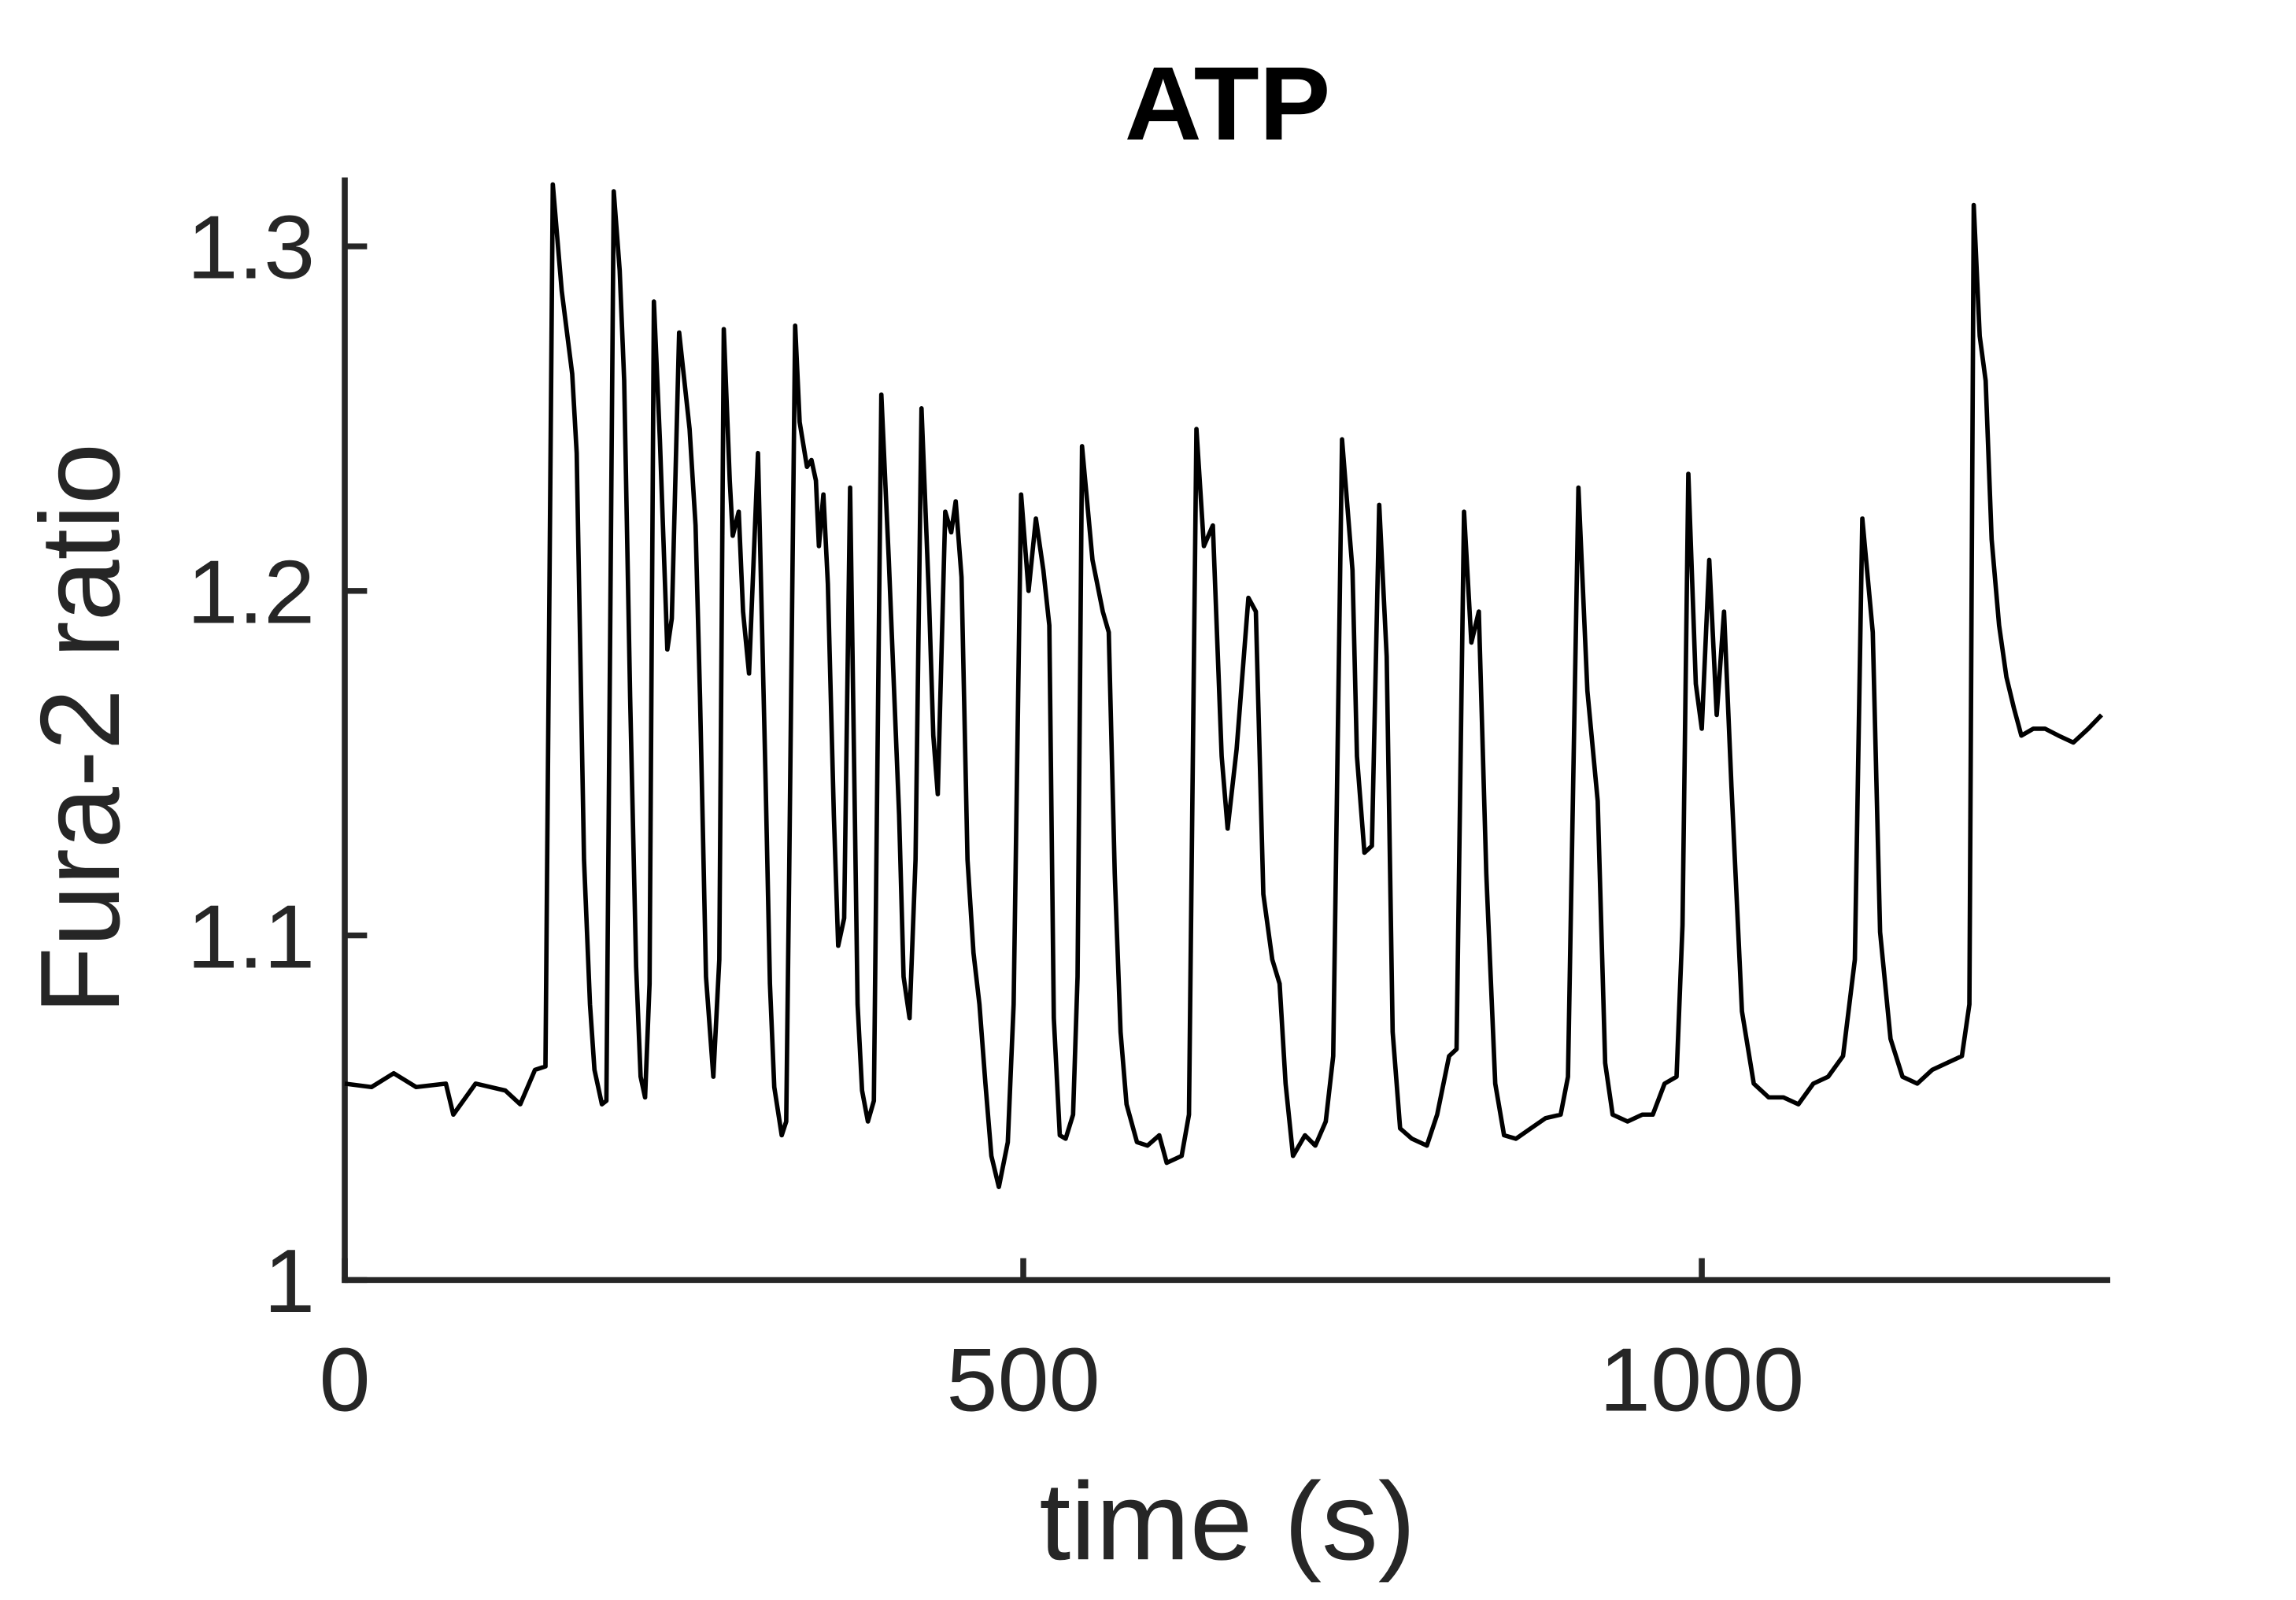  What do you see at coordinates (1023, 1380) in the screenshot?
I see `x-tick-label: 500` at bounding box center [1023, 1380].